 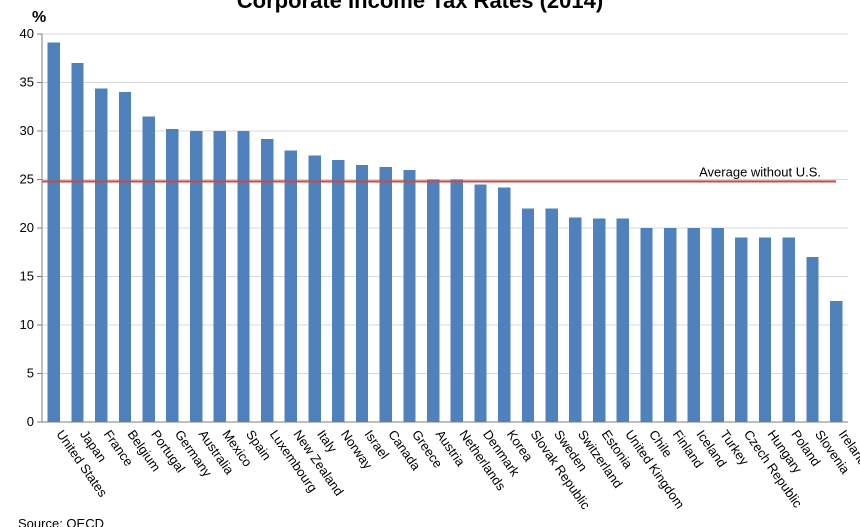 I want to click on y-tick-label: 30, so click(x=27, y=130).